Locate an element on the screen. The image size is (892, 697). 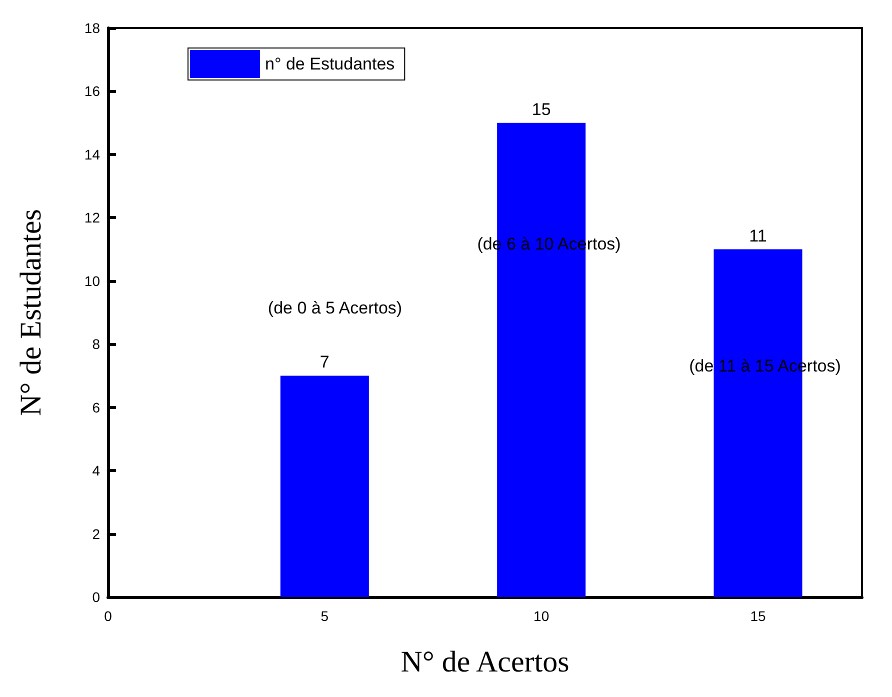
y-tick-label: 10 is located at coordinates (92, 280).